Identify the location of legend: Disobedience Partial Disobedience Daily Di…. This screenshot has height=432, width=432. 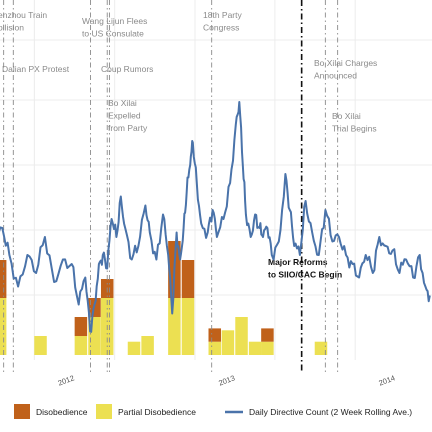
(213, 411).